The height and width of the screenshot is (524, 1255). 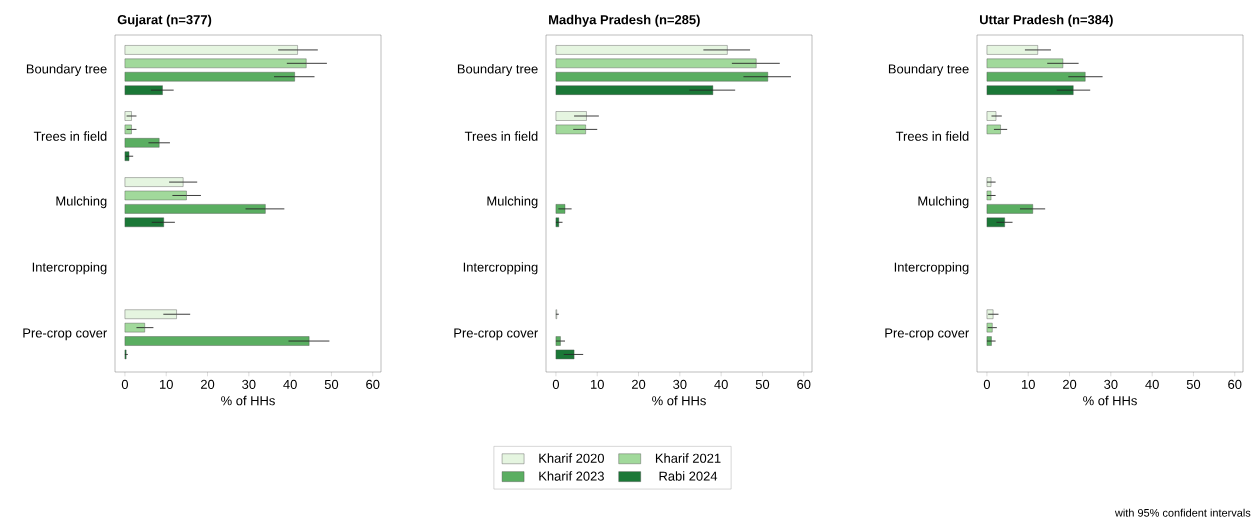 I want to click on legend-label: Kharif 2021, so click(x=688, y=458).